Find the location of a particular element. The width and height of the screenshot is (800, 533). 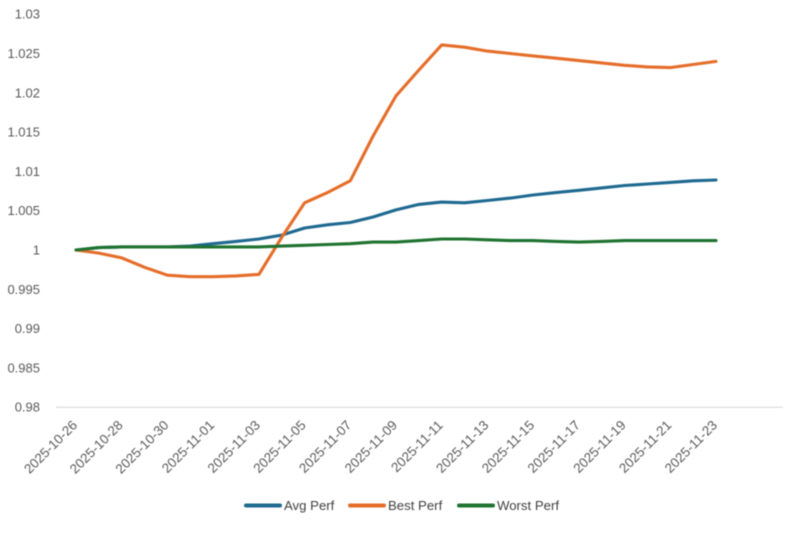

svg-text: 1.025 is located at coordinates (23, 53).